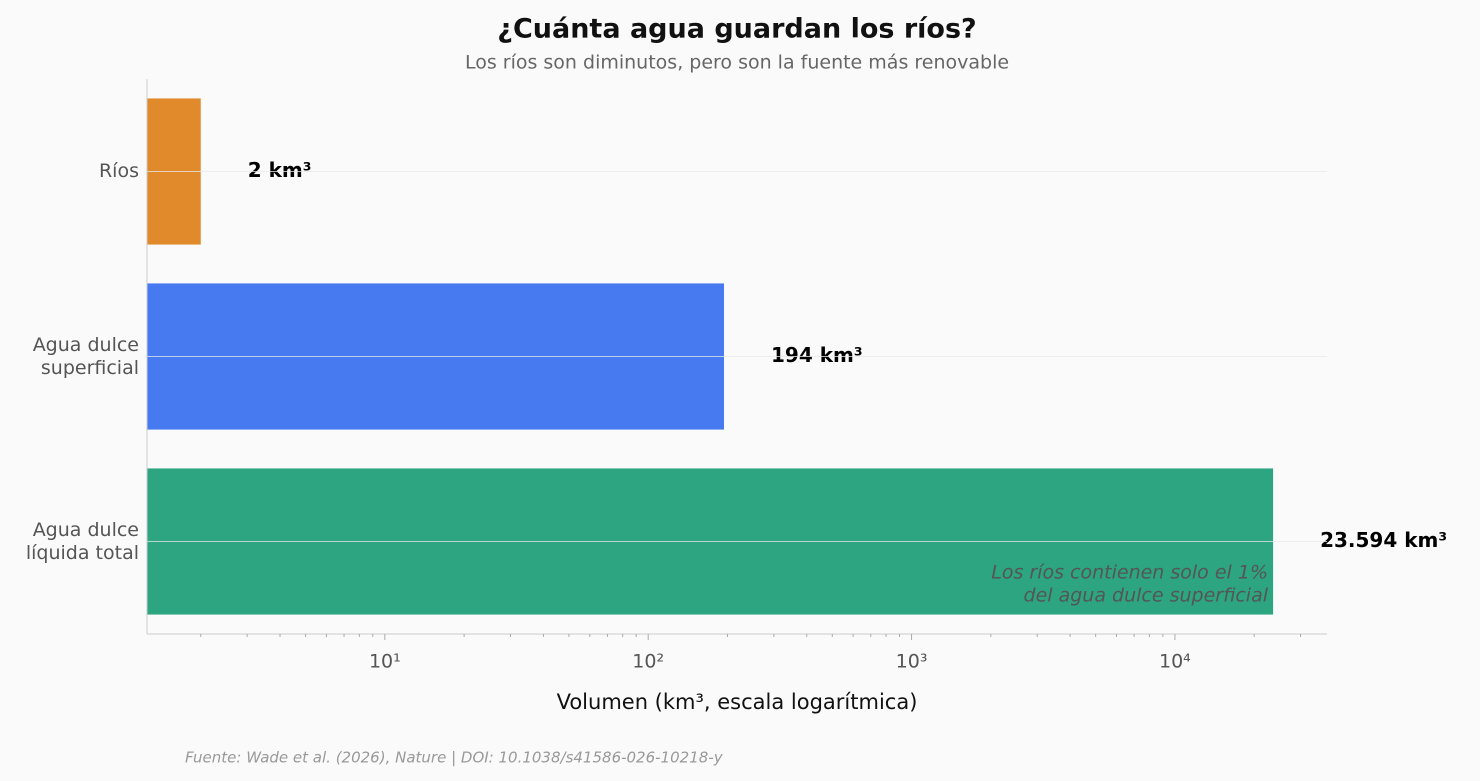  I want to click on value-label: 2 km³, so click(280, 170).